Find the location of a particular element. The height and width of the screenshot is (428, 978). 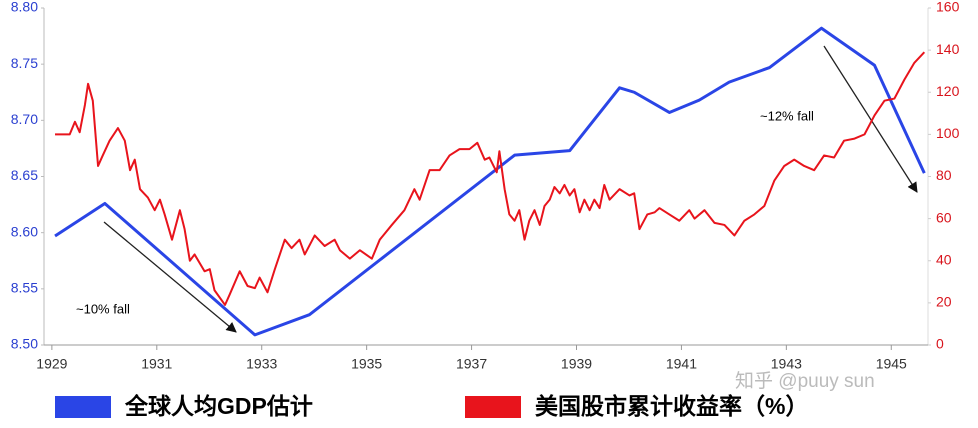

y2-tick-label: 60 is located at coordinates (944, 217).